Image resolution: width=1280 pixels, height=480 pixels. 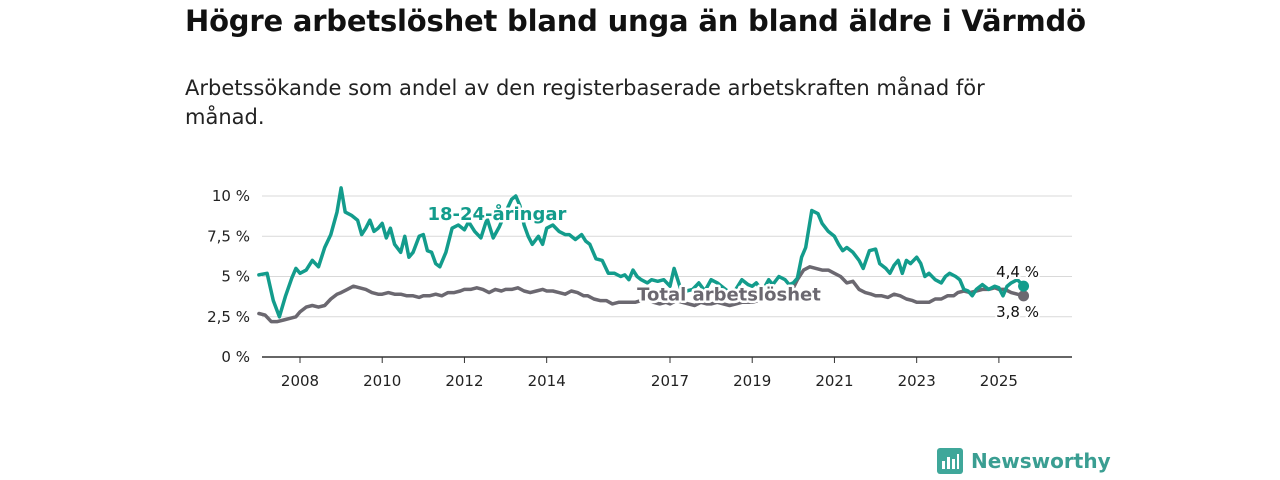 What do you see at coordinates (464, 381) in the screenshot?
I see `x-tick-label: 2012` at bounding box center [464, 381].